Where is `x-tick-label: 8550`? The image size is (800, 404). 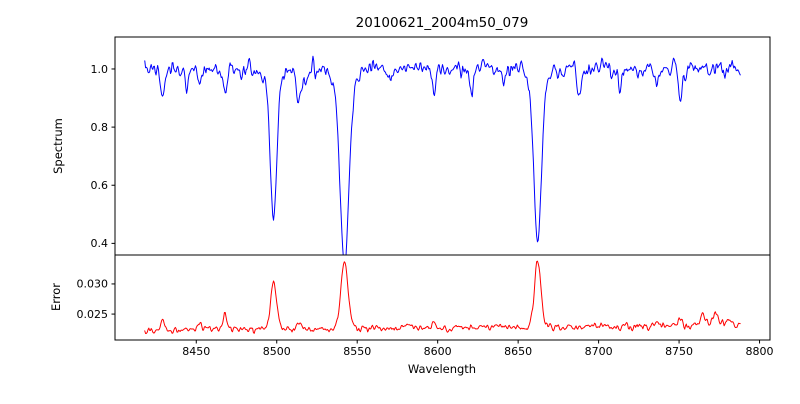
x-tick-label: 8550 is located at coordinates (357, 351).